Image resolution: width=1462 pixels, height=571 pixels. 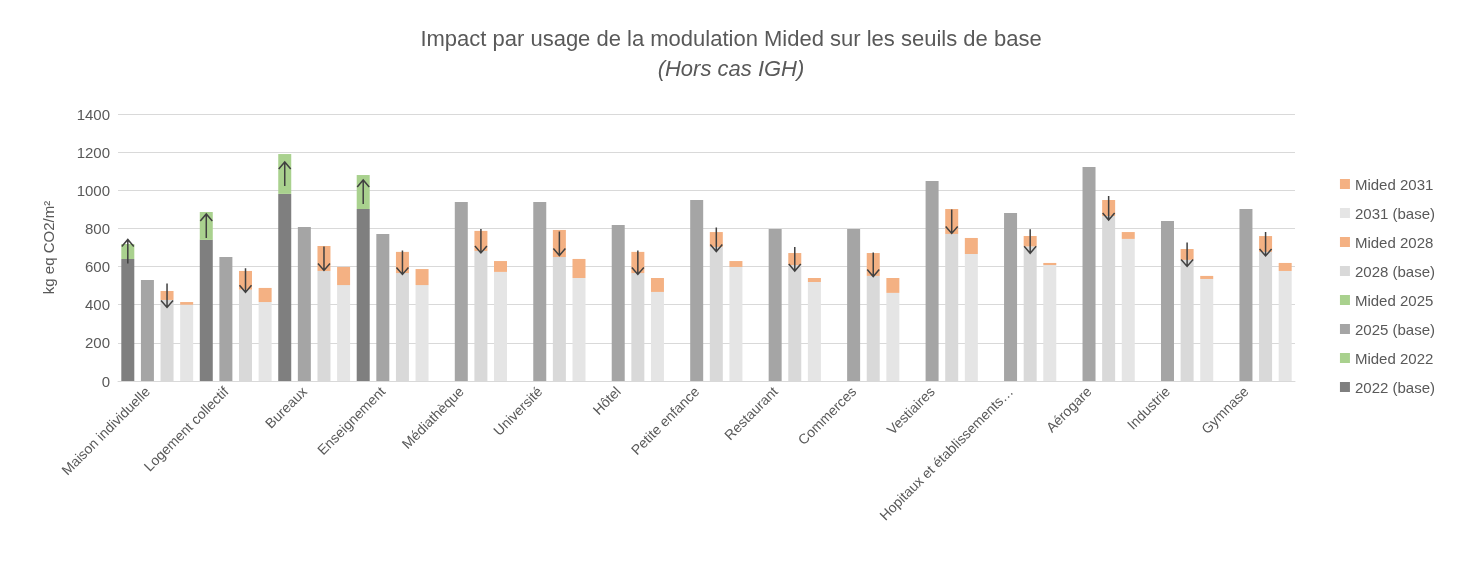 I want to click on legend-label: Mided 2031, so click(x=1394, y=184).